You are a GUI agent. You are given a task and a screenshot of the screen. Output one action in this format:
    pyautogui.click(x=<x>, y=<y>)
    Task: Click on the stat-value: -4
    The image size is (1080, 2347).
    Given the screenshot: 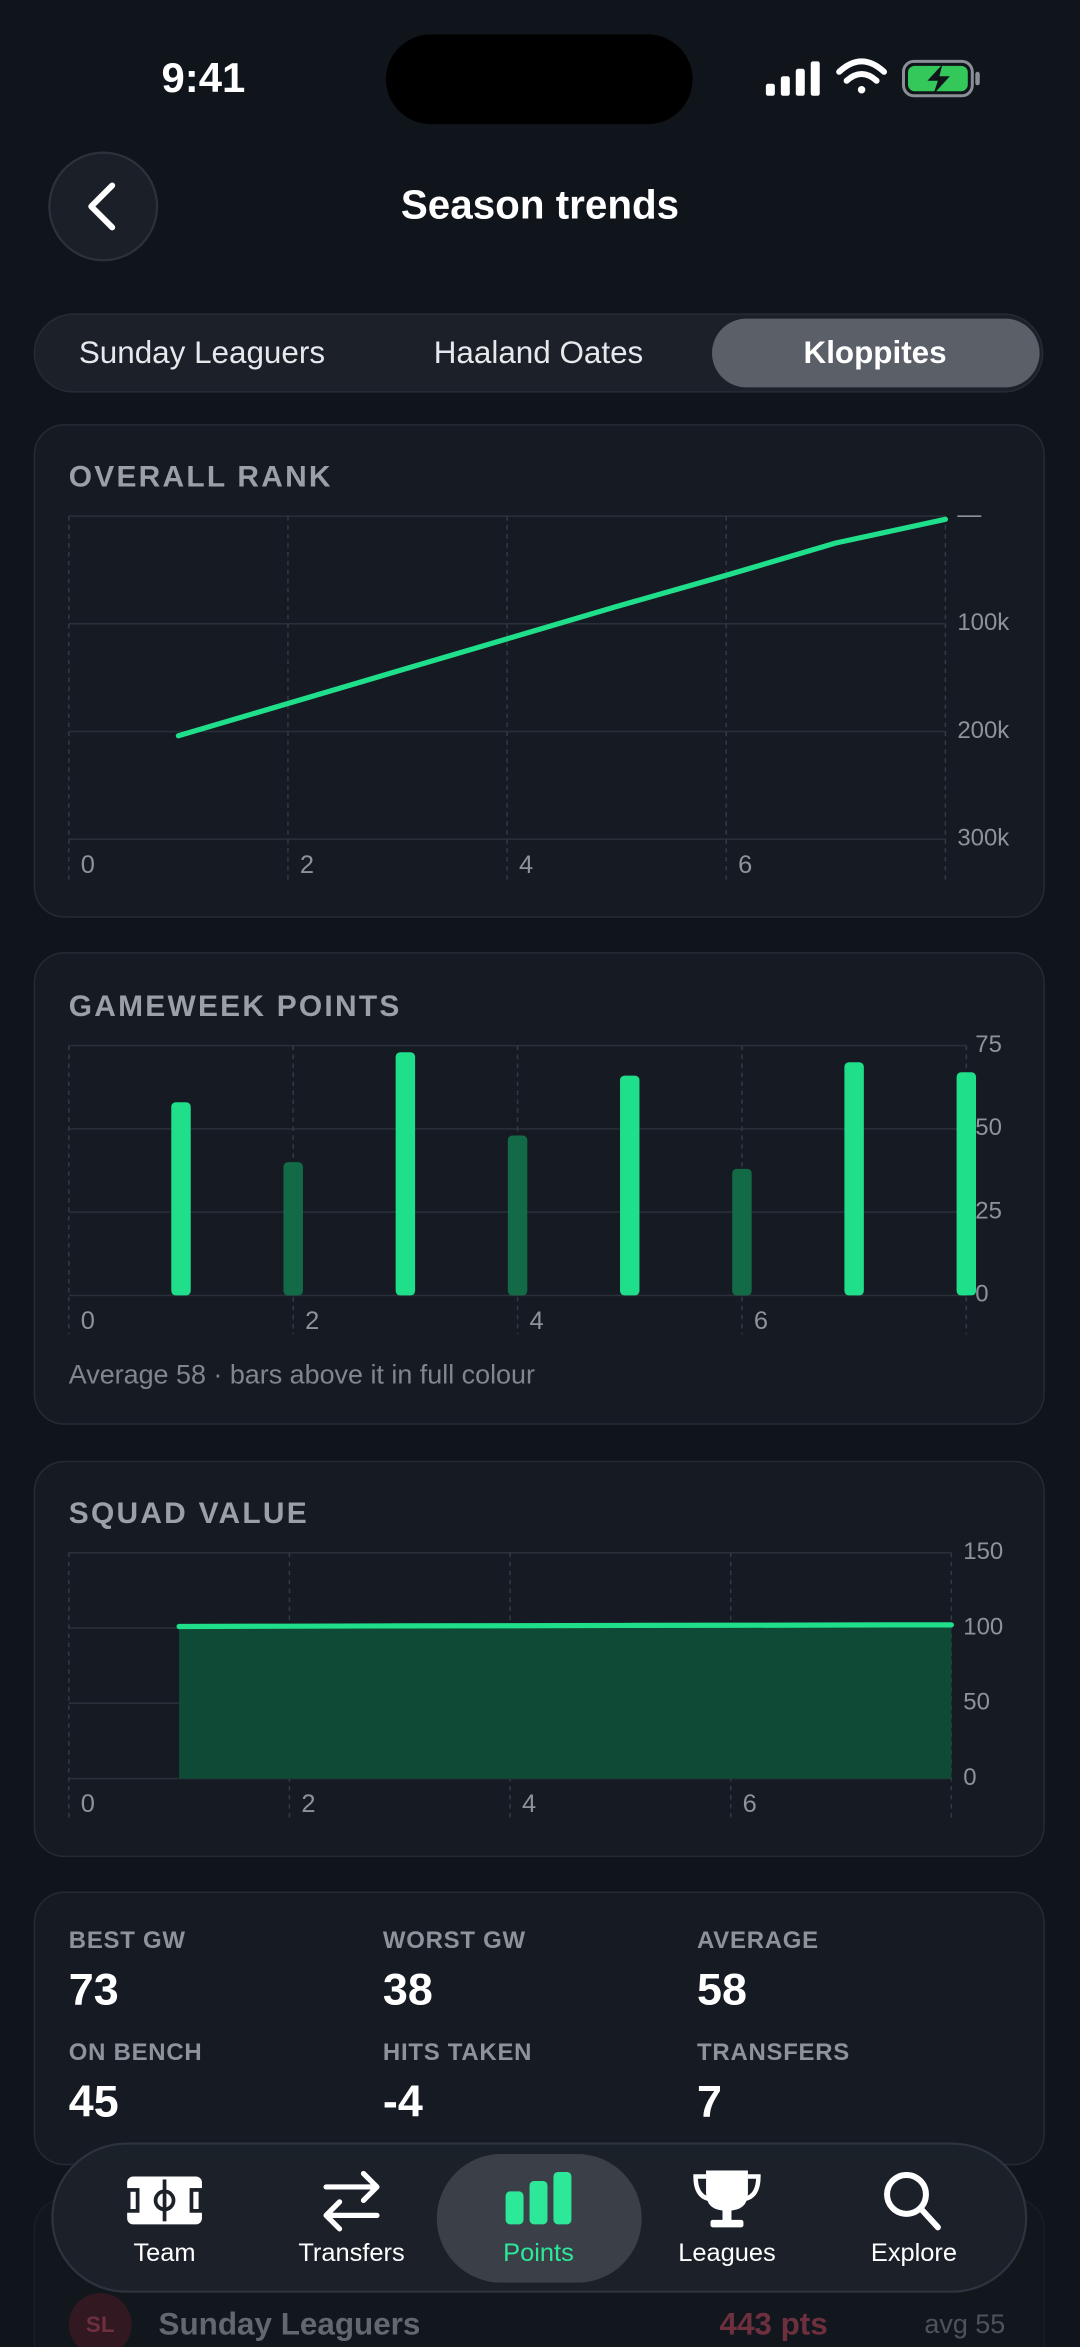 What is the action you would take?
    pyautogui.click(x=403, y=2101)
    